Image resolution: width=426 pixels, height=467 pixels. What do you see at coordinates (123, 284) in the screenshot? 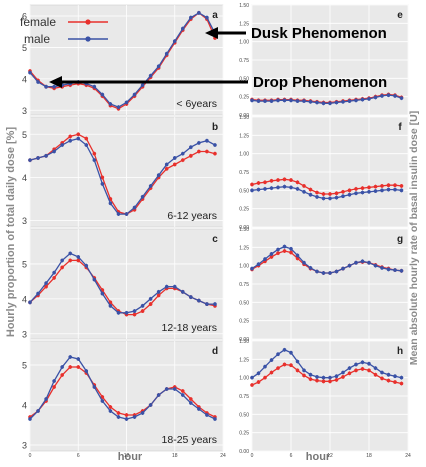
I see `panel-c: 3 4 5 c 12-18 years` at bounding box center [123, 284].